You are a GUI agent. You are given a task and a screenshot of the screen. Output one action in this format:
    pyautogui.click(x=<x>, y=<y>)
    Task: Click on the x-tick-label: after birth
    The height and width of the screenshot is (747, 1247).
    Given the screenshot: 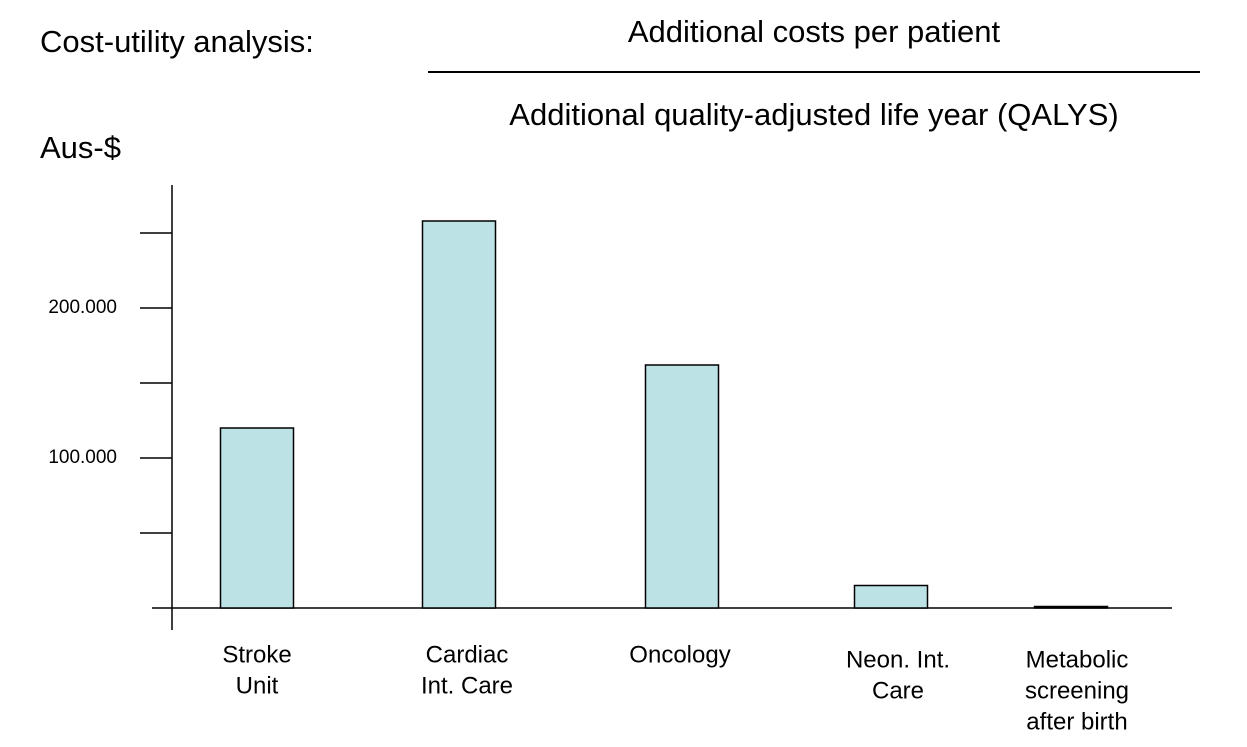 What is the action you would take?
    pyautogui.click(x=1076, y=721)
    